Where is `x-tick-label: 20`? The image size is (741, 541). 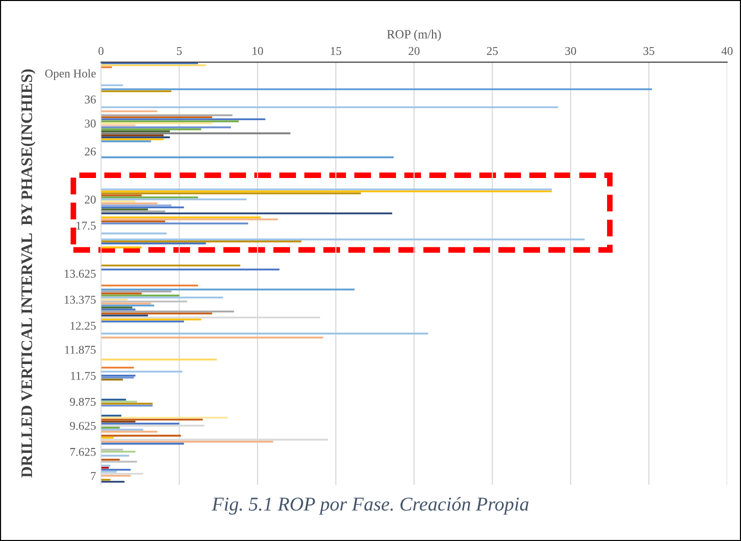
x-tick-label: 20 is located at coordinates (414, 50).